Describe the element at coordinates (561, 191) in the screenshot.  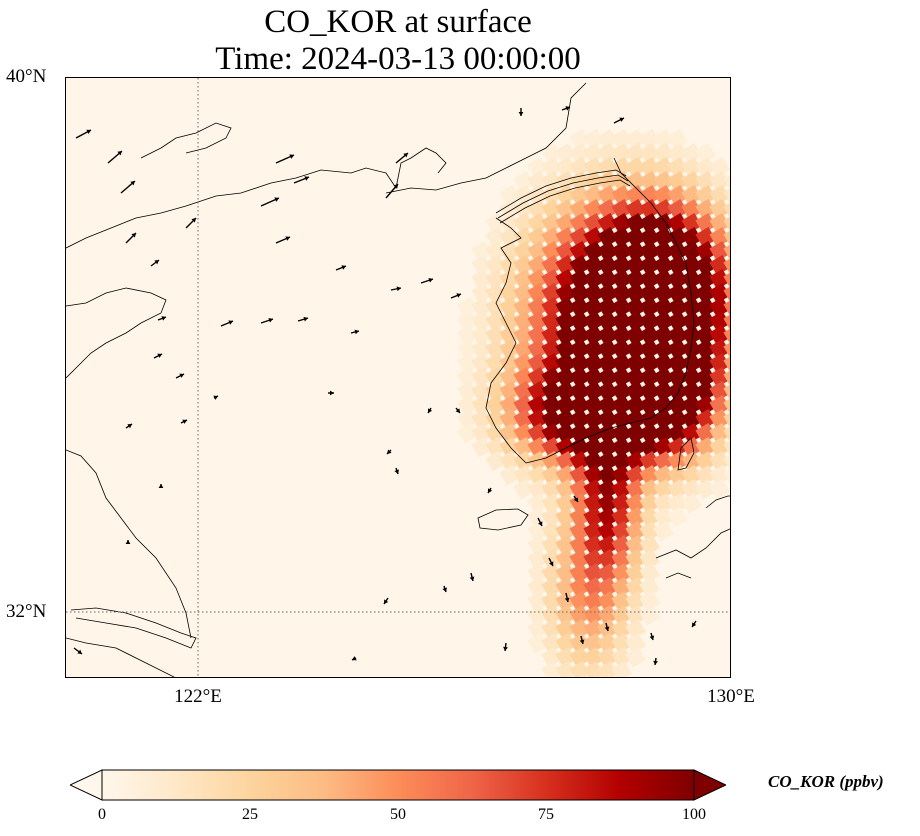
I see `border-dmz` at that location.